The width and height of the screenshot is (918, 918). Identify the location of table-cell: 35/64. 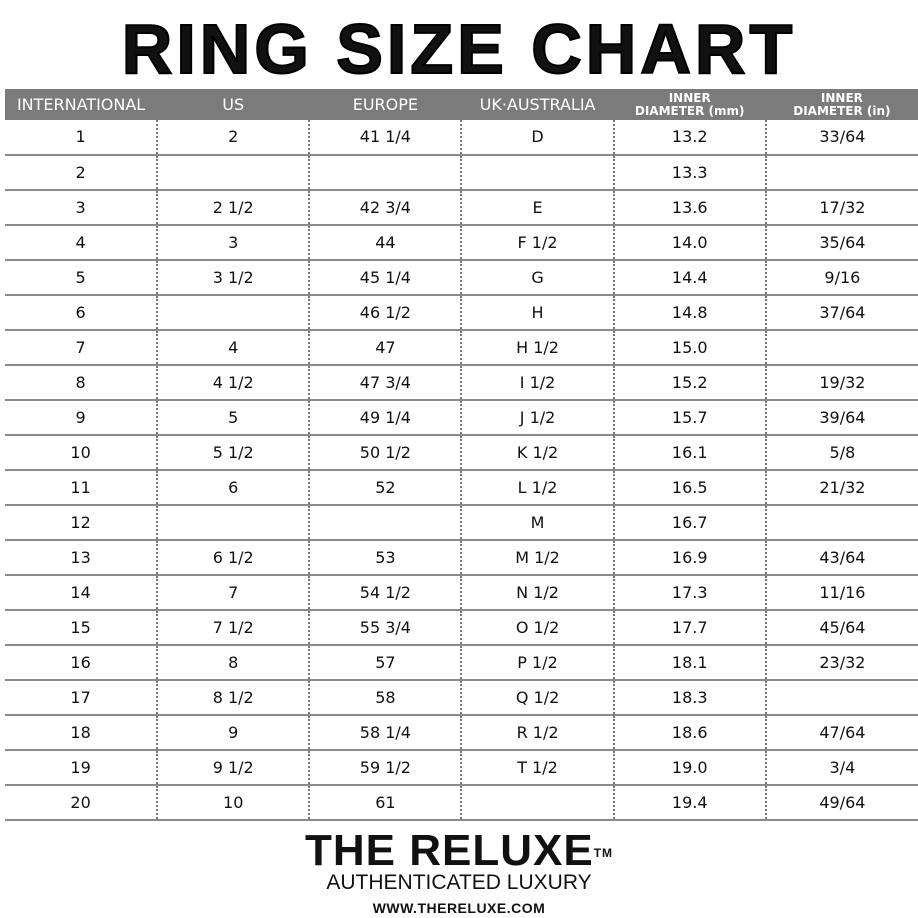
(841, 243).